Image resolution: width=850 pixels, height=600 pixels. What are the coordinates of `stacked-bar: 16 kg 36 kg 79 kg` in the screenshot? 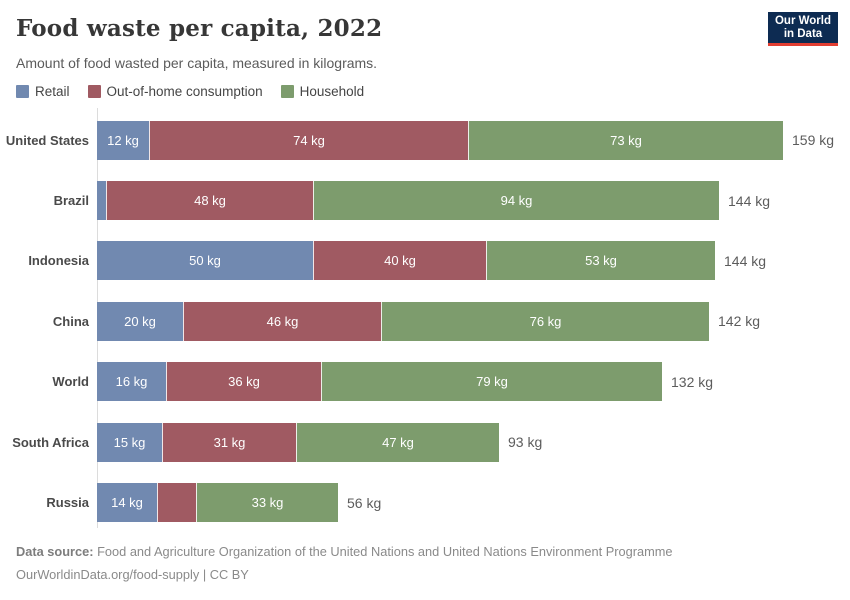 It's located at (379, 382).